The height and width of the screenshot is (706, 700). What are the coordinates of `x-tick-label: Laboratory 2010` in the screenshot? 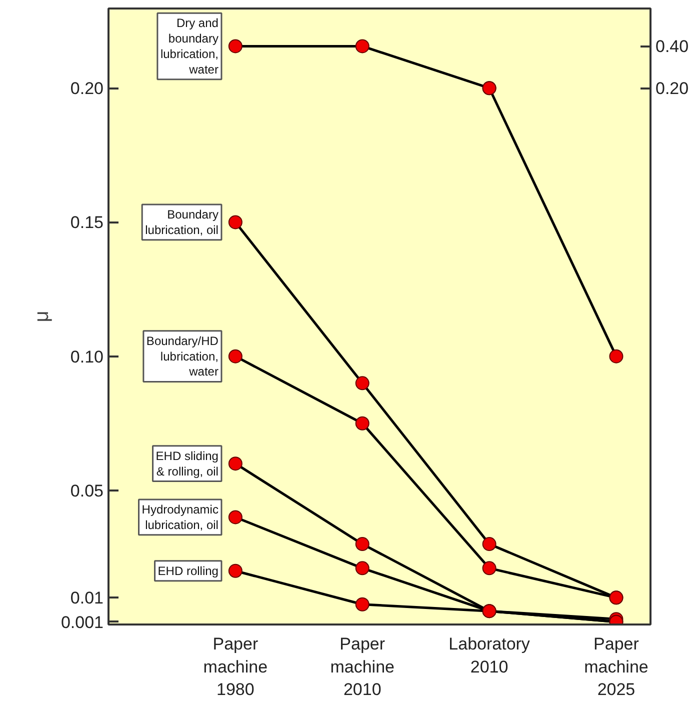 It's located at (489, 655).